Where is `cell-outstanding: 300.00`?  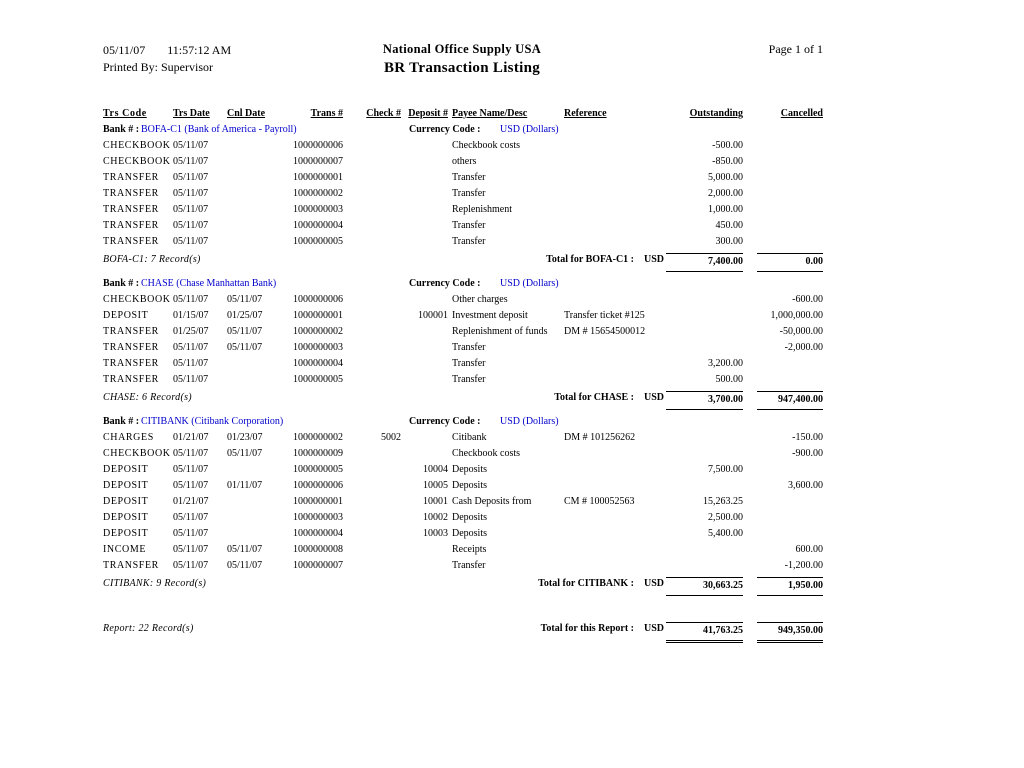
cell-outstanding: 300.00 is located at coordinates (729, 241).